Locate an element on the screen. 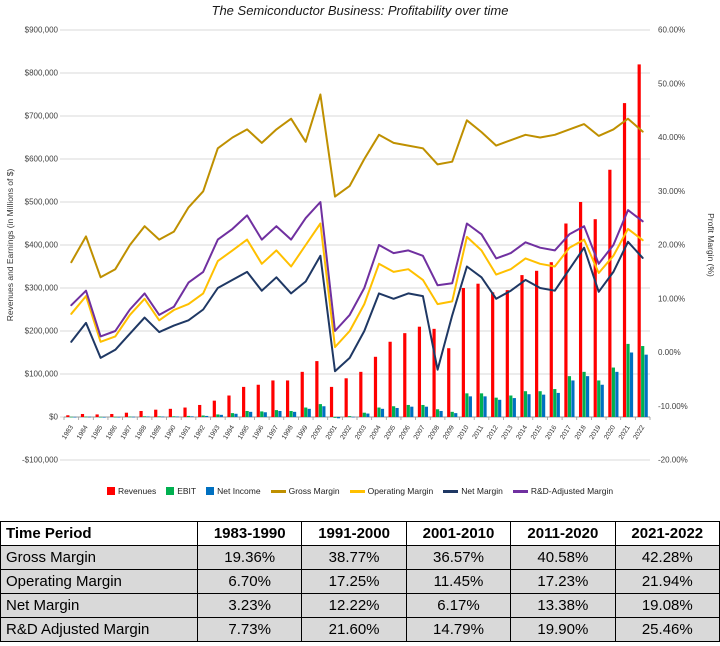 This screenshot has width=720, height=646. legend-marker-r-d-adjusted-margin-icon is located at coordinates (520, 491).